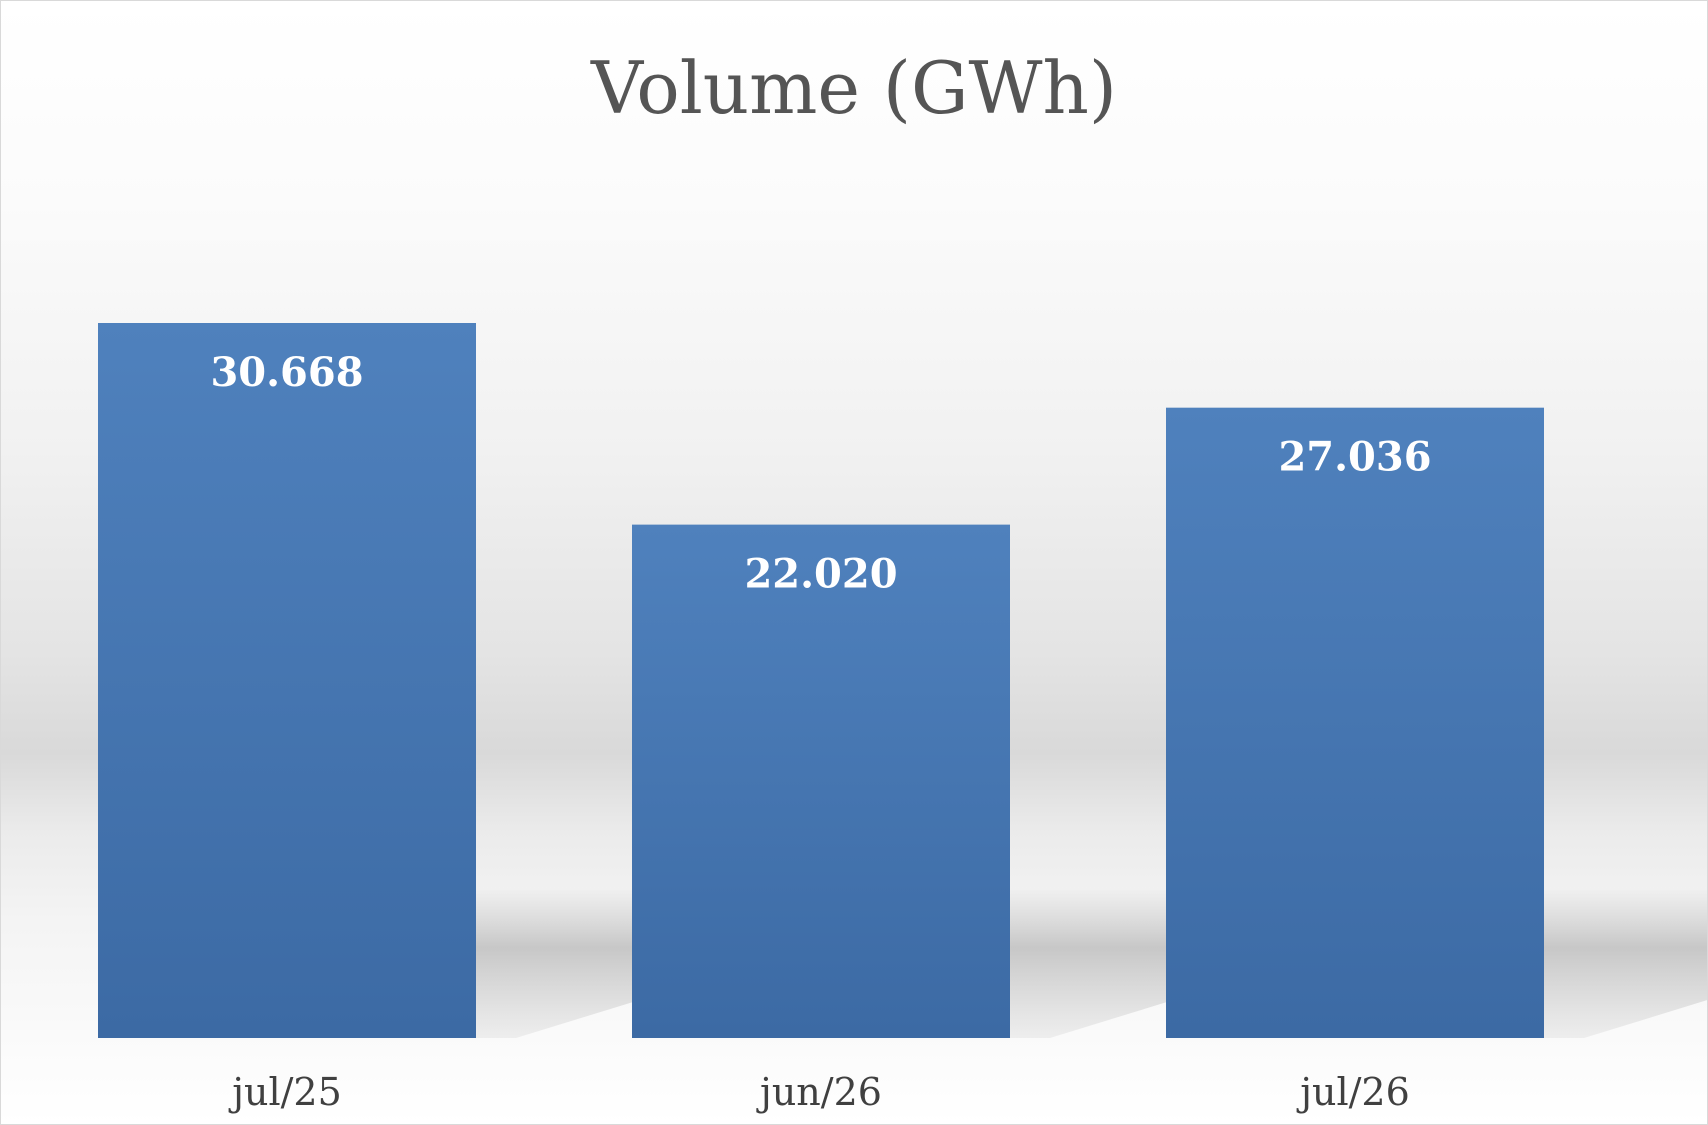 The image size is (1708, 1125). I want to click on category-label: jun/26, so click(819, 1092).